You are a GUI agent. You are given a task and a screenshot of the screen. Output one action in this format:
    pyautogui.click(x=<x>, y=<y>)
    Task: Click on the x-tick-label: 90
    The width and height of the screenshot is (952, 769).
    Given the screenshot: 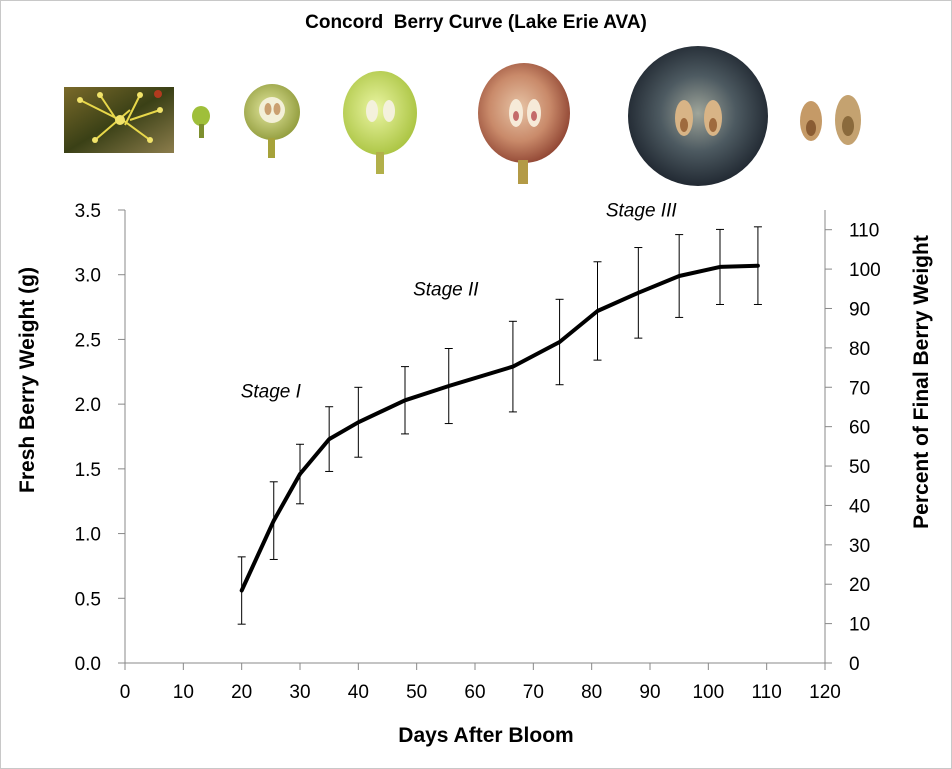 What is the action you would take?
    pyautogui.click(x=649, y=692)
    